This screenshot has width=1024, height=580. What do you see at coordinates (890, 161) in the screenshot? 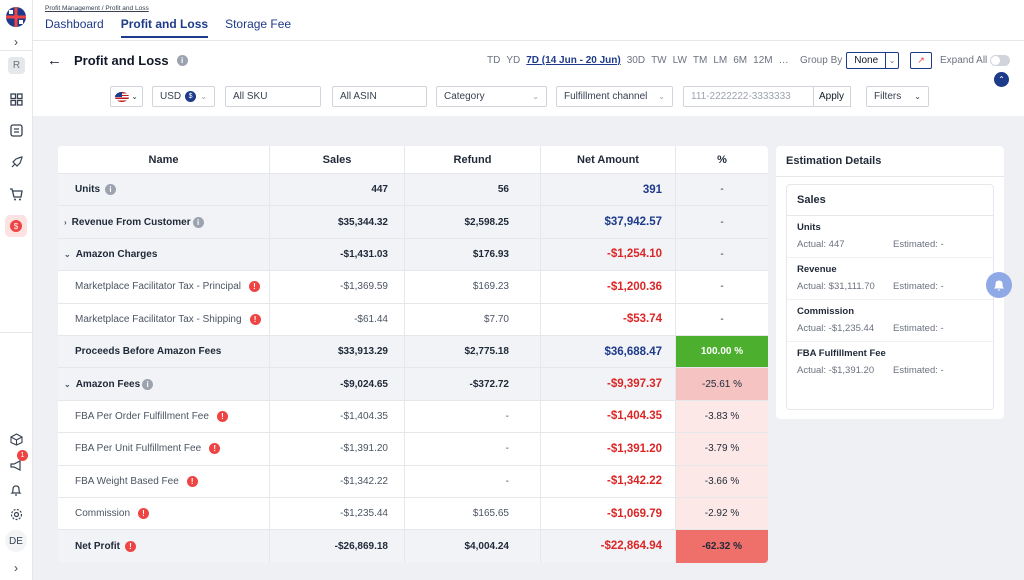
I see `estimation-title: Estimation Details` at bounding box center [890, 161].